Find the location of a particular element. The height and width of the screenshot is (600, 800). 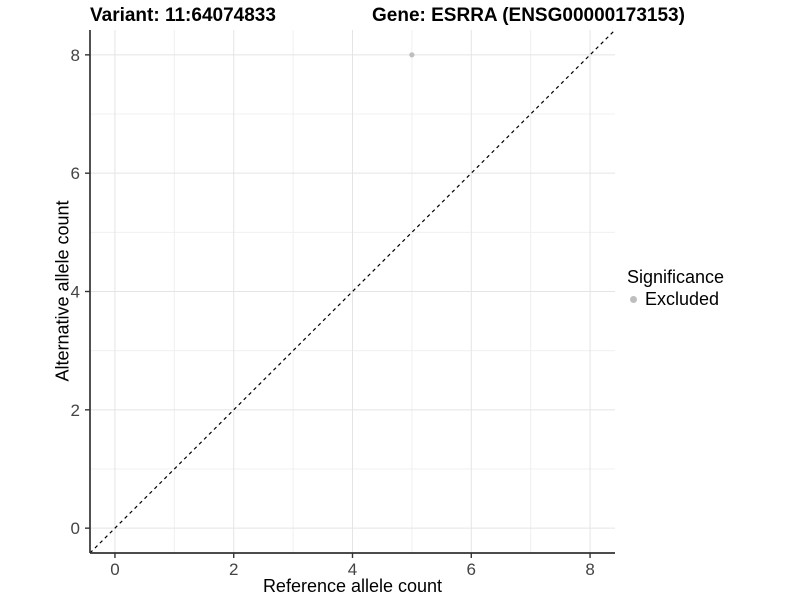

y-tick-label: 0 is located at coordinates (75, 528).